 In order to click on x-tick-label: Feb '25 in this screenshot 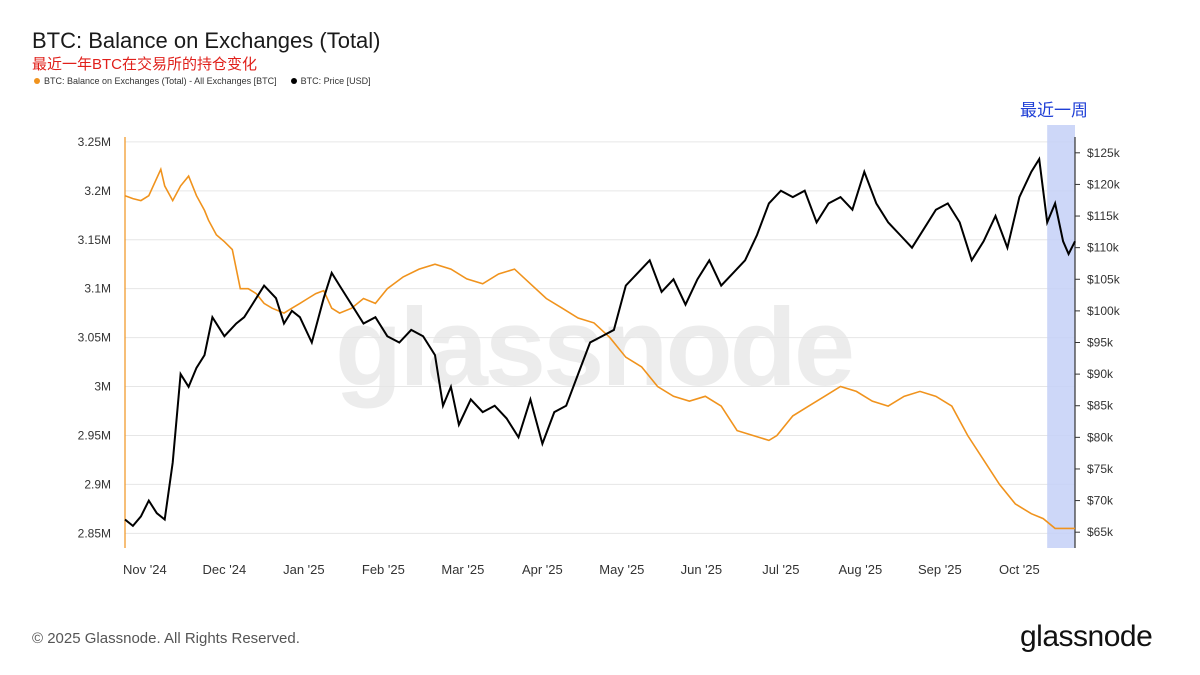, I will do `click(383, 569)`.